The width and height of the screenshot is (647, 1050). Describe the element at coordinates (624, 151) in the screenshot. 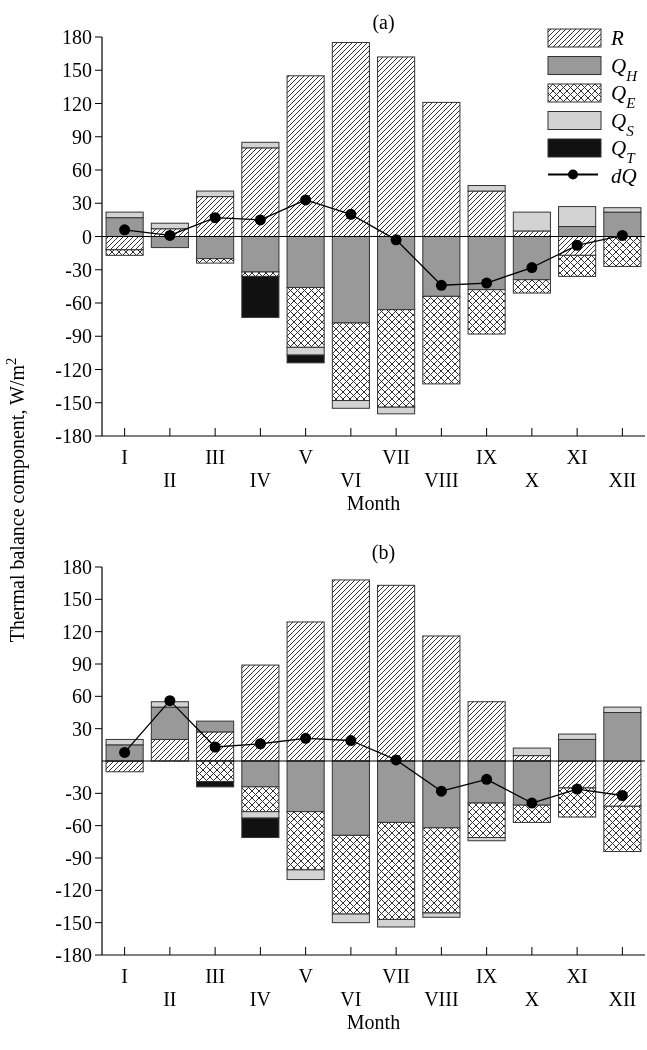

I see `legend-label: Q$_{T}$` at that location.